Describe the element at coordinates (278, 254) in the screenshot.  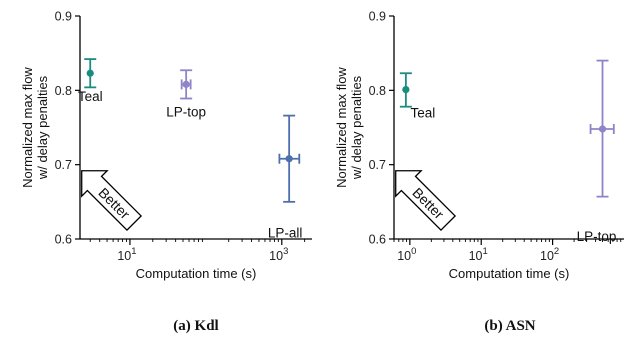
I see `x-tick-label: 10³` at that location.